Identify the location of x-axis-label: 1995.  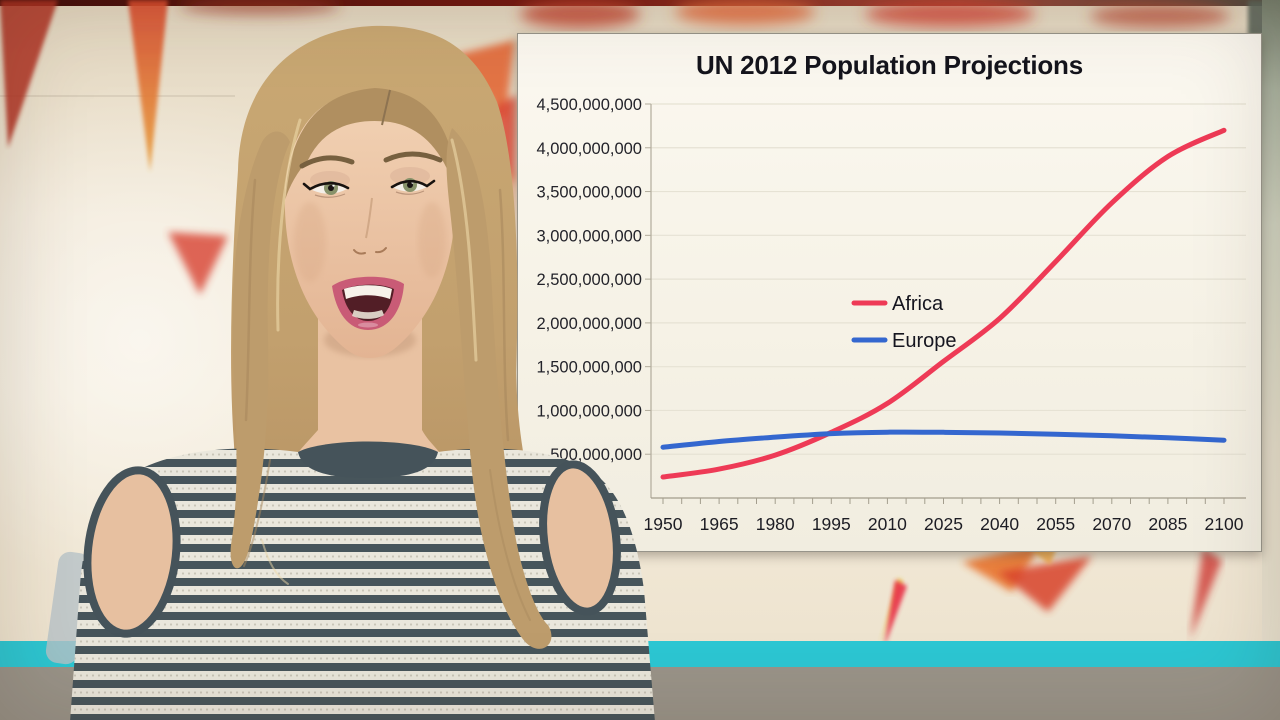
(831, 524).